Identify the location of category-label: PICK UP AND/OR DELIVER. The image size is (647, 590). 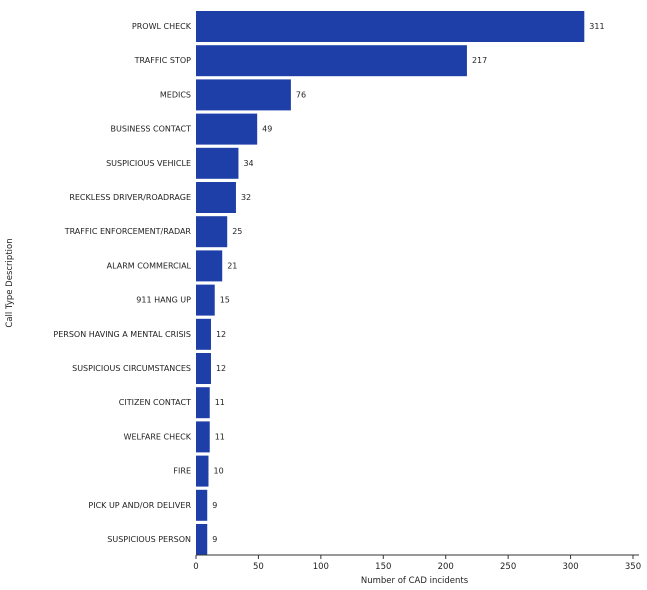
(139, 505).